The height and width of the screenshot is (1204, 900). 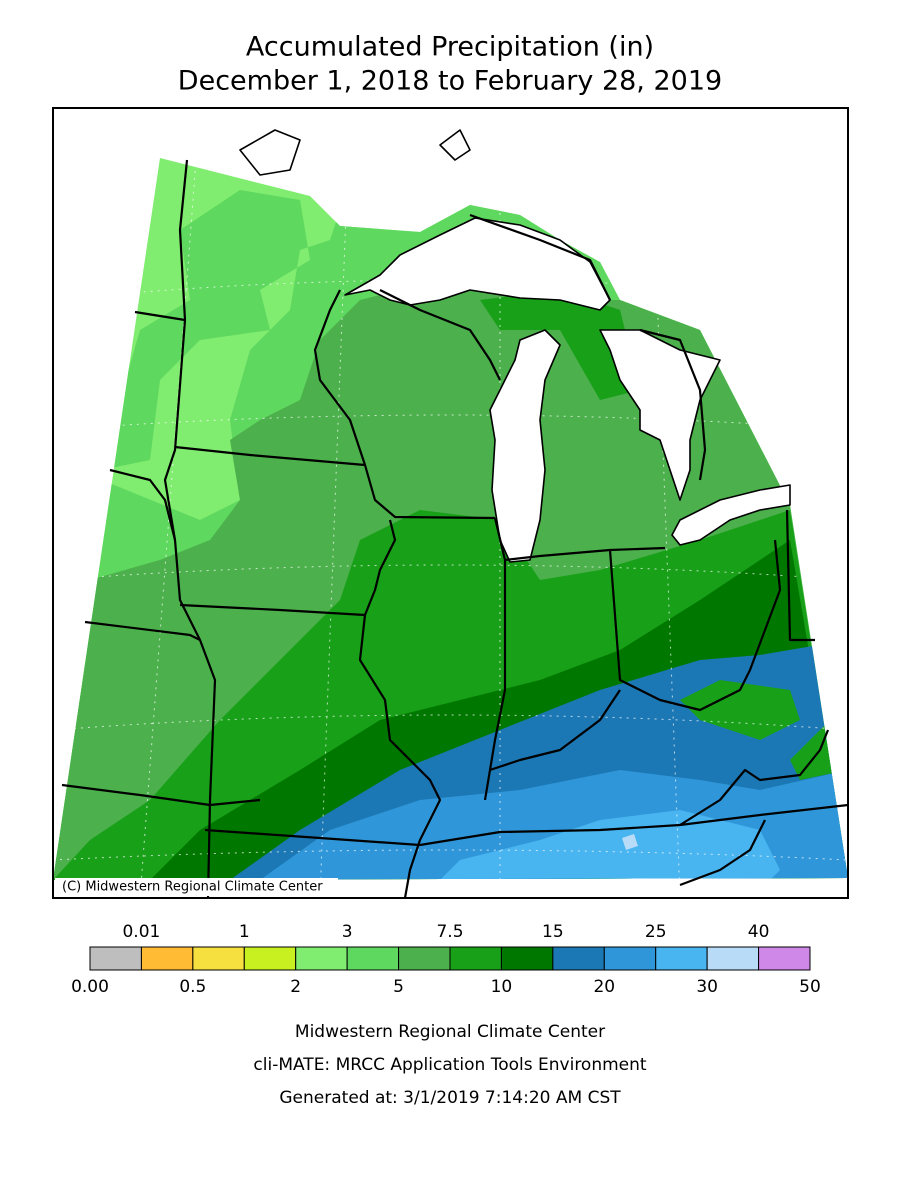 What do you see at coordinates (347, 932) in the screenshot?
I see `legend-label: 3` at bounding box center [347, 932].